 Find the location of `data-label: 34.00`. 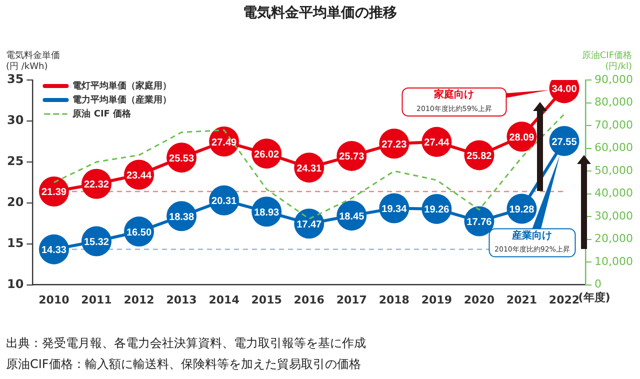

data-label: 34.00 is located at coordinates (565, 89).